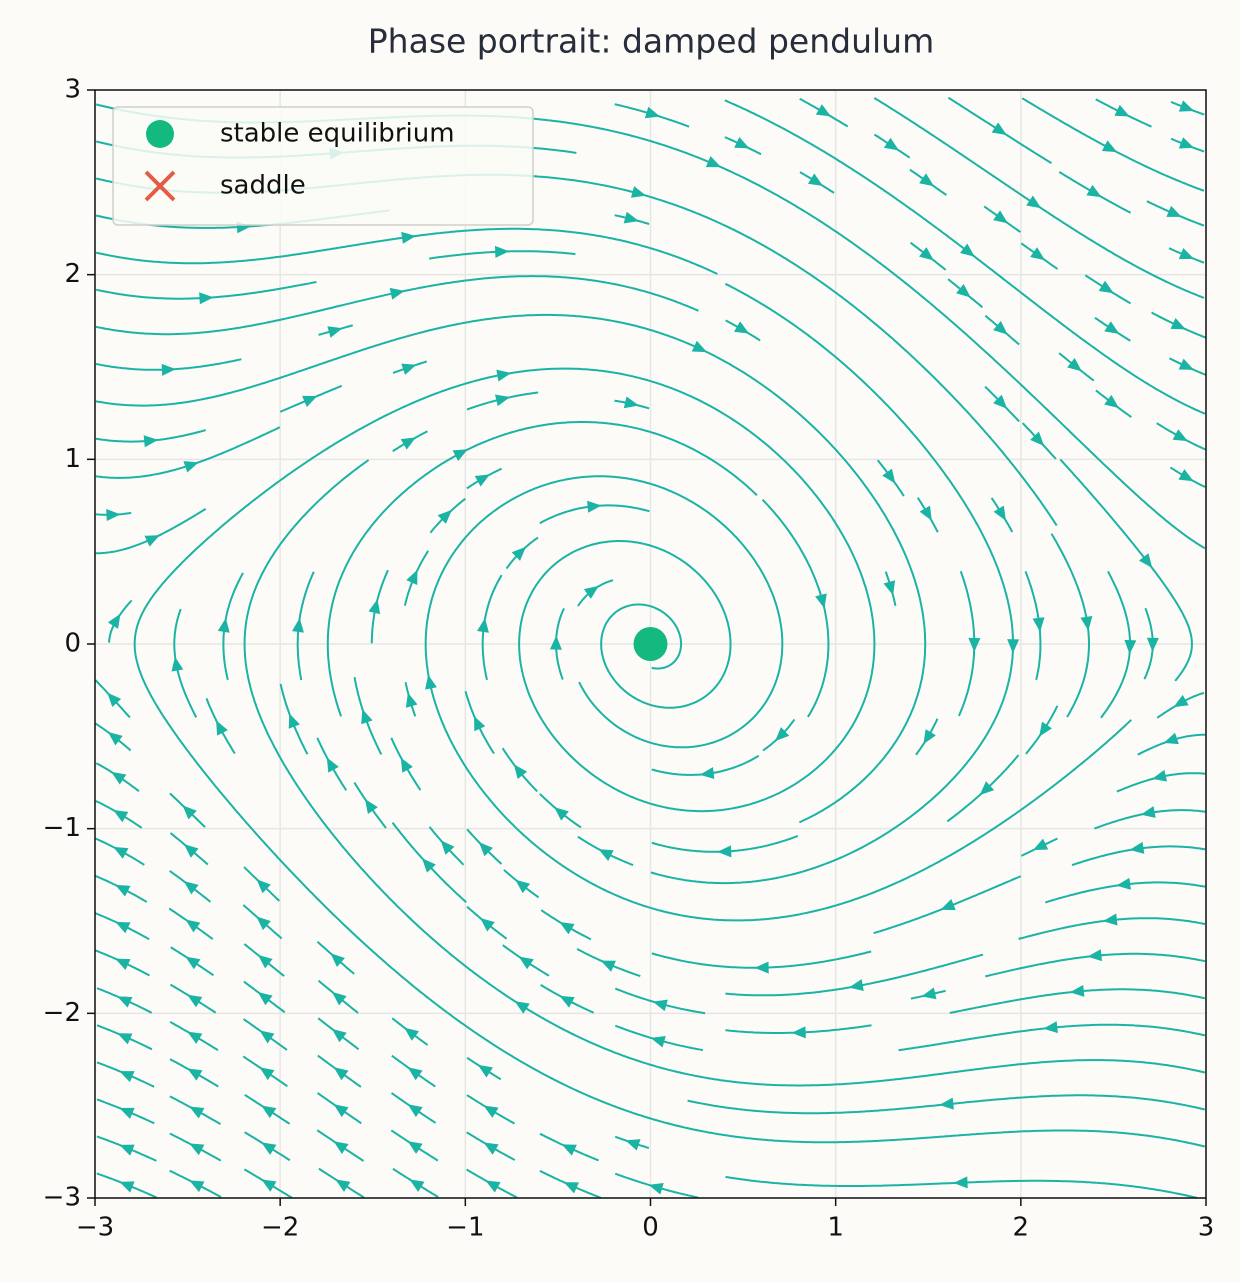 This screenshot has height=1283, width=1240. What do you see at coordinates (323, 166) in the screenshot?
I see `legend-box` at bounding box center [323, 166].